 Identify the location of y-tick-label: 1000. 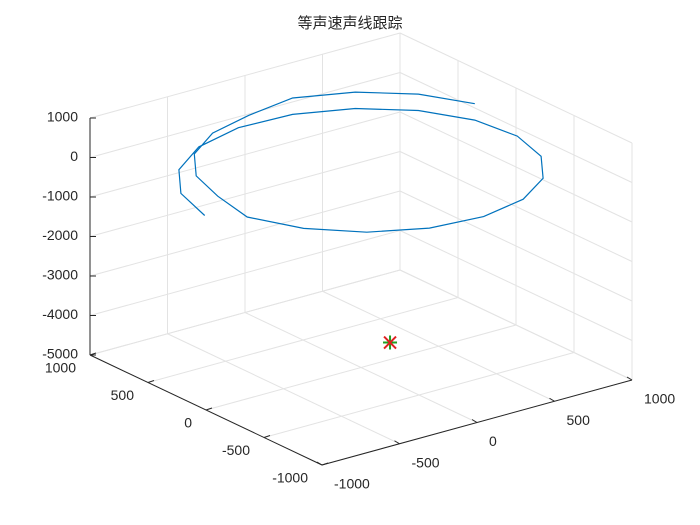
(60, 368).